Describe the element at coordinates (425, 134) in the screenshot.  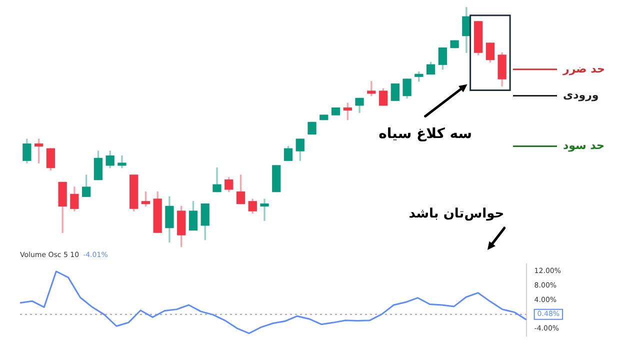
I see `annotation: سه کلاغ سیاه` at that location.